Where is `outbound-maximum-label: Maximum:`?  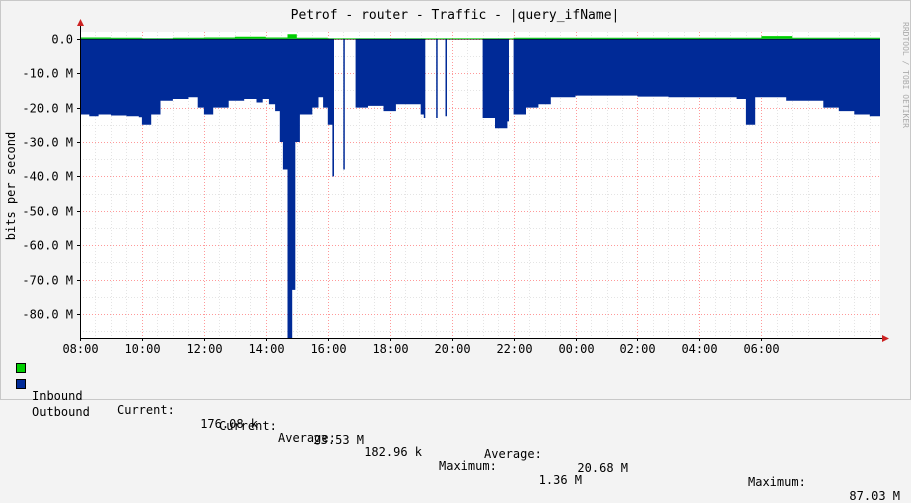 outbound-maximum-label: Maximum: is located at coordinates (777, 482).